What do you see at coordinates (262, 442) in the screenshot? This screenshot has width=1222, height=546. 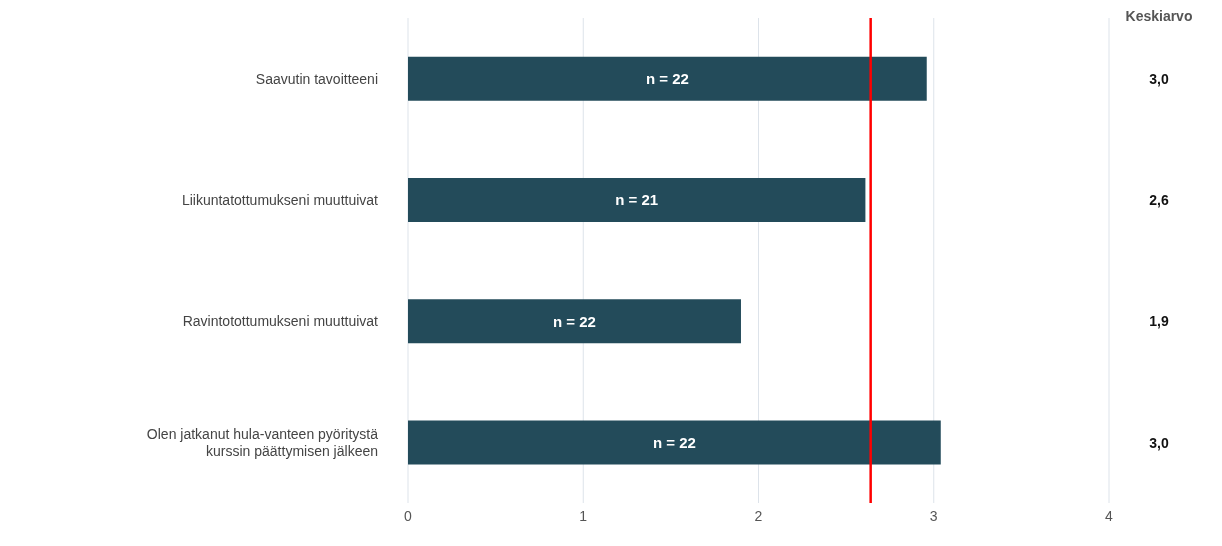 I see `y-tick-label: Olen jatkanut hula-vanteen pyöritystä kurssin päättymisen jälkeen` at bounding box center [262, 442].